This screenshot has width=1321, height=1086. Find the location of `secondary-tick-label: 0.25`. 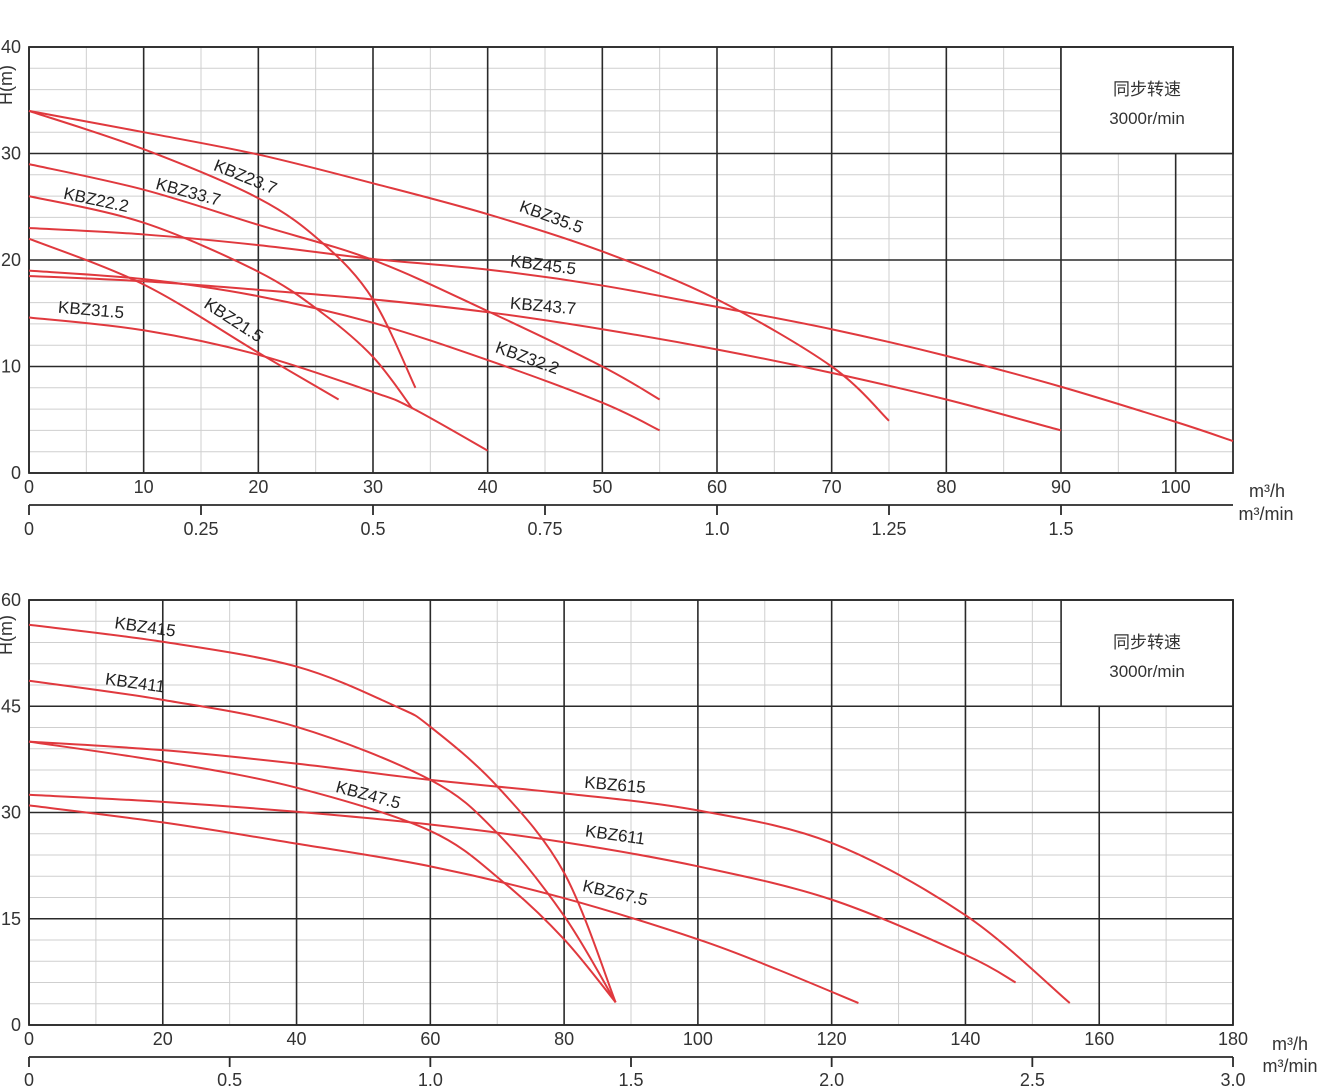

secondary-tick-label: 0.25 is located at coordinates (200, 529).